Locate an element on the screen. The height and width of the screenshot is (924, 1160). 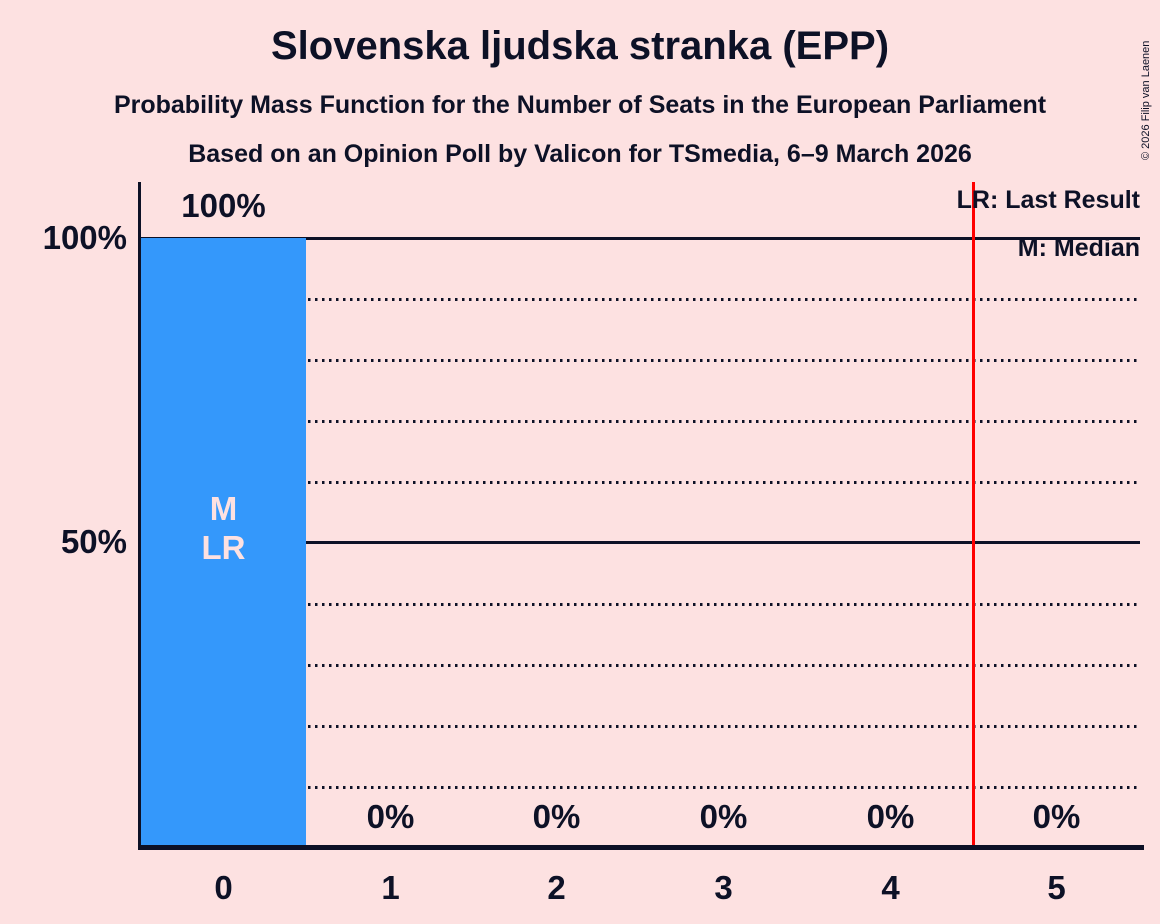
copyright-notice: © 2026 Filip van Laenen is located at coordinates (1146, 100).